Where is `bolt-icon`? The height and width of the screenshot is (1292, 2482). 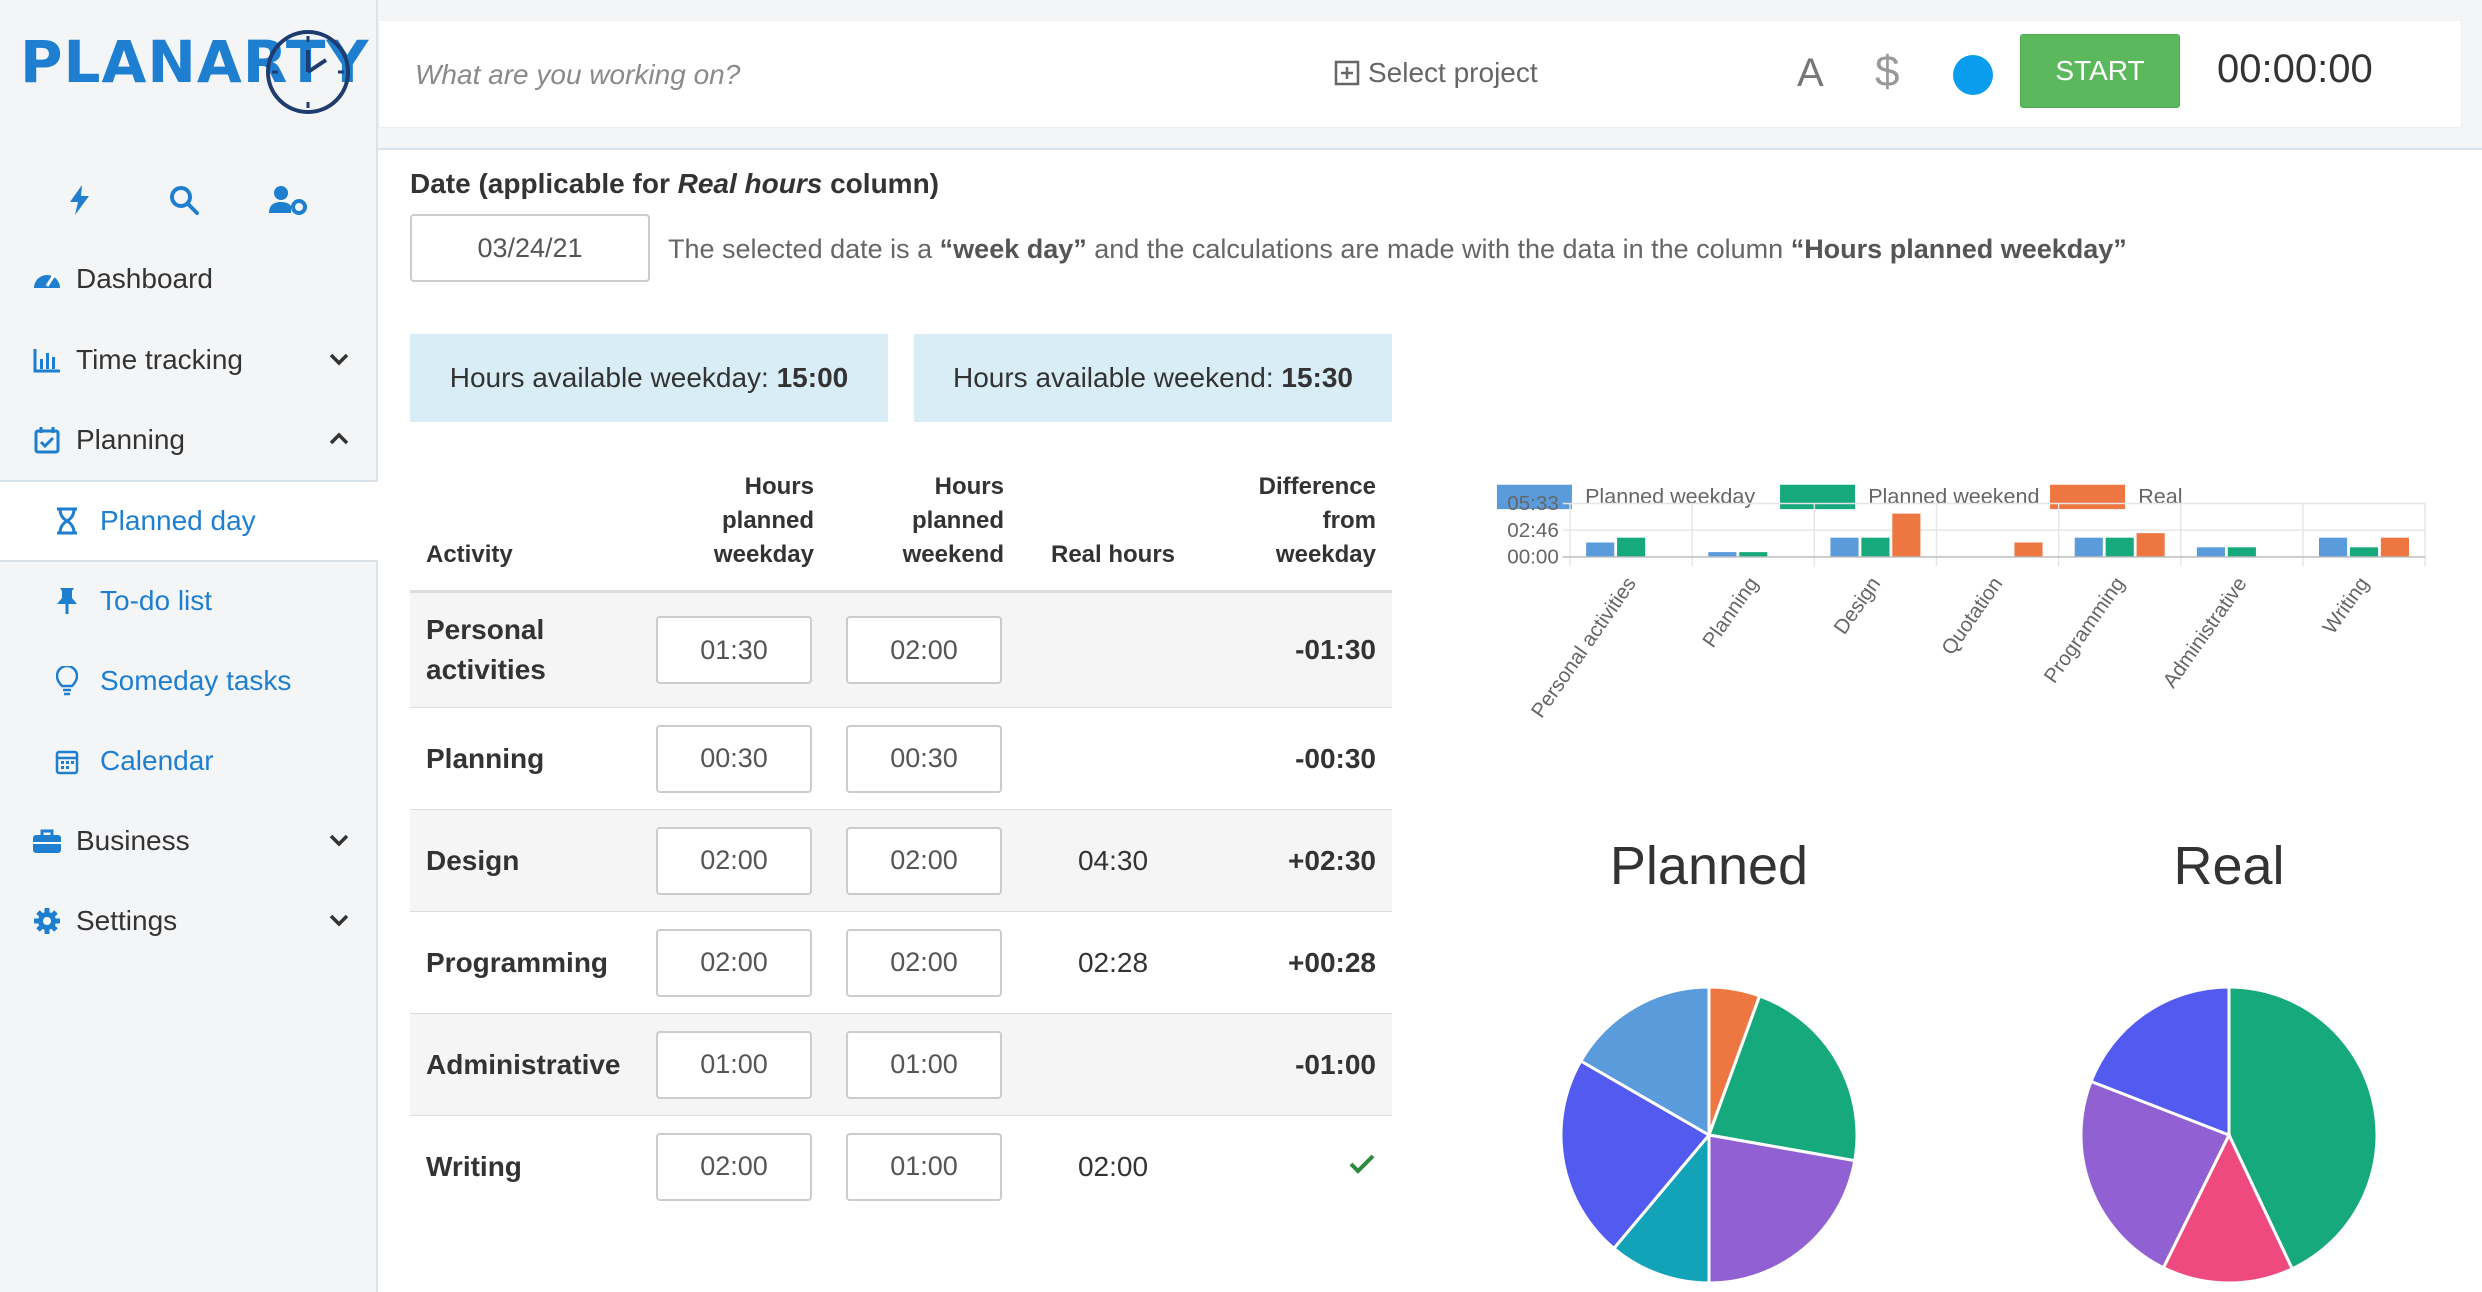
bolt-icon is located at coordinates (80, 200).